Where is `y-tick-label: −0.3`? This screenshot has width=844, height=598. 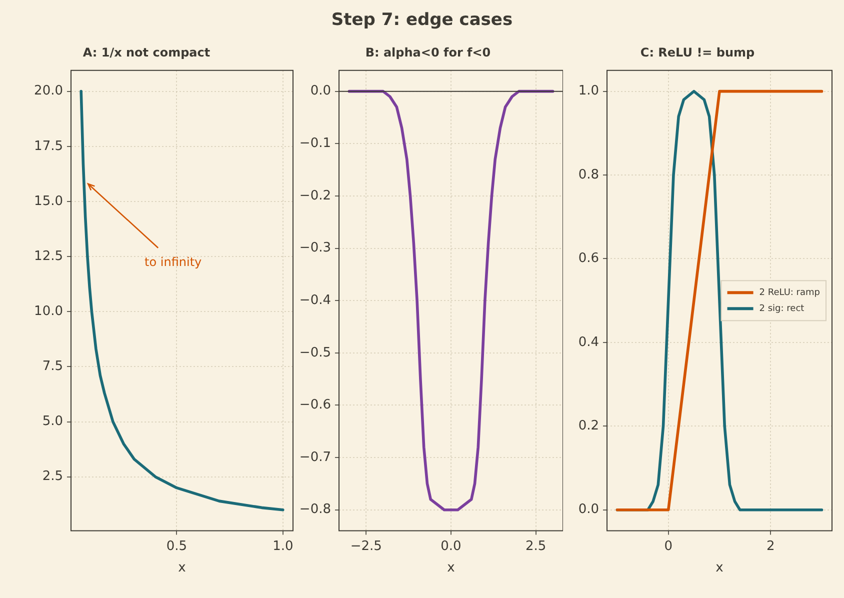
y-tick-label: −0.3 is located at coordinates (315, 248).